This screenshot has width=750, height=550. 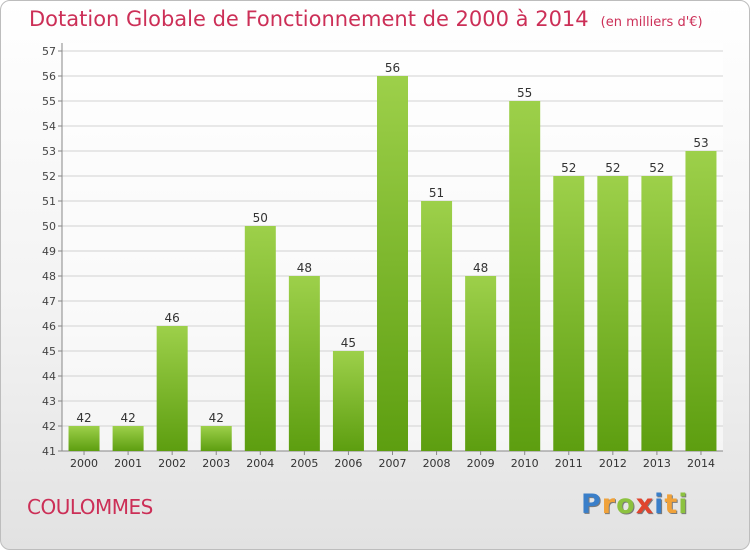 What do you see at coordinates (49, 351) in the screenshot?
I see `y-tick-label: 45` at bounding box center [49, 351].